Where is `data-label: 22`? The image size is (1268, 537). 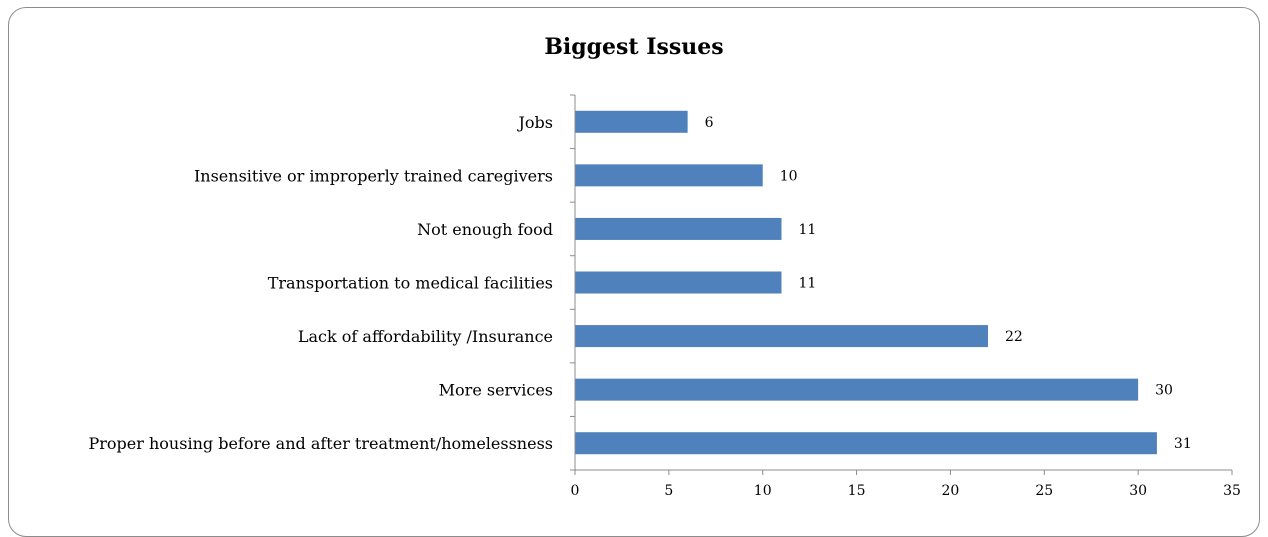
data-label: 22 is located at coordinates (1014, 337).